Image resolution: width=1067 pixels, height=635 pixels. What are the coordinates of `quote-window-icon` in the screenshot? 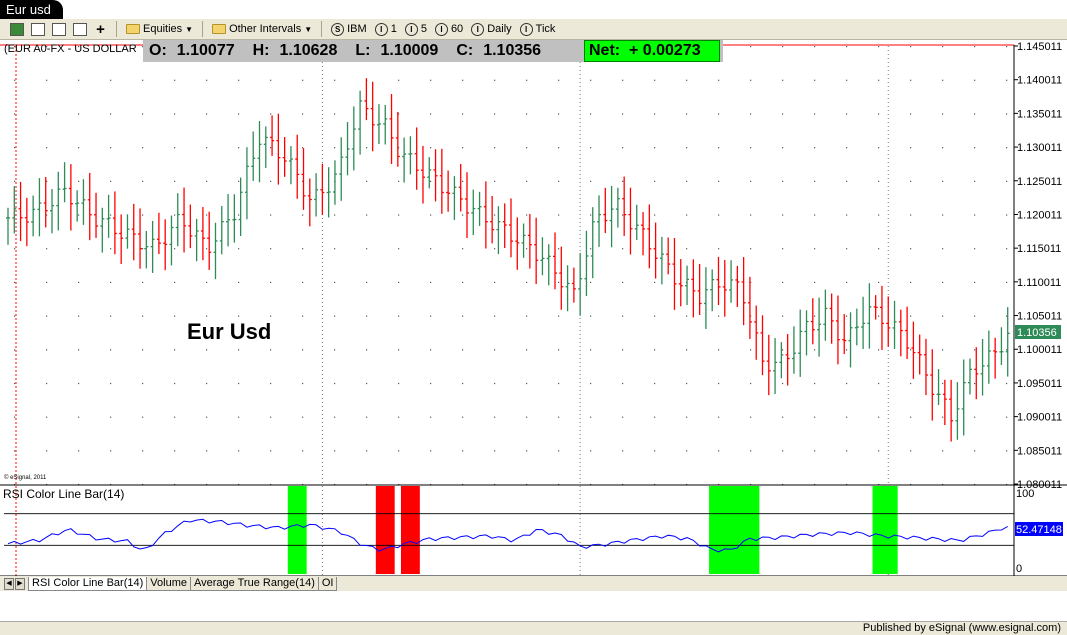 It's located at (37, 29).